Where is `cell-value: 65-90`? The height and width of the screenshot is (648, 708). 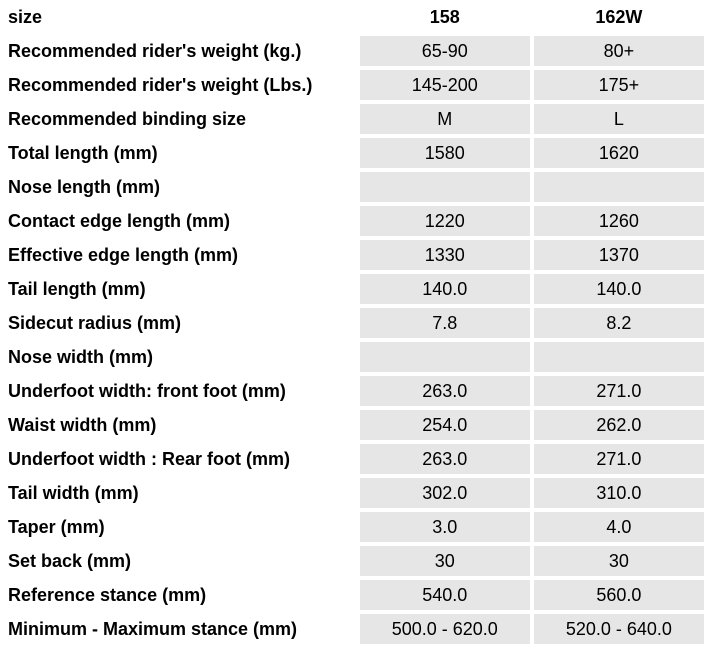
cell-value: 65-90 is located at coordinates (444, 51).